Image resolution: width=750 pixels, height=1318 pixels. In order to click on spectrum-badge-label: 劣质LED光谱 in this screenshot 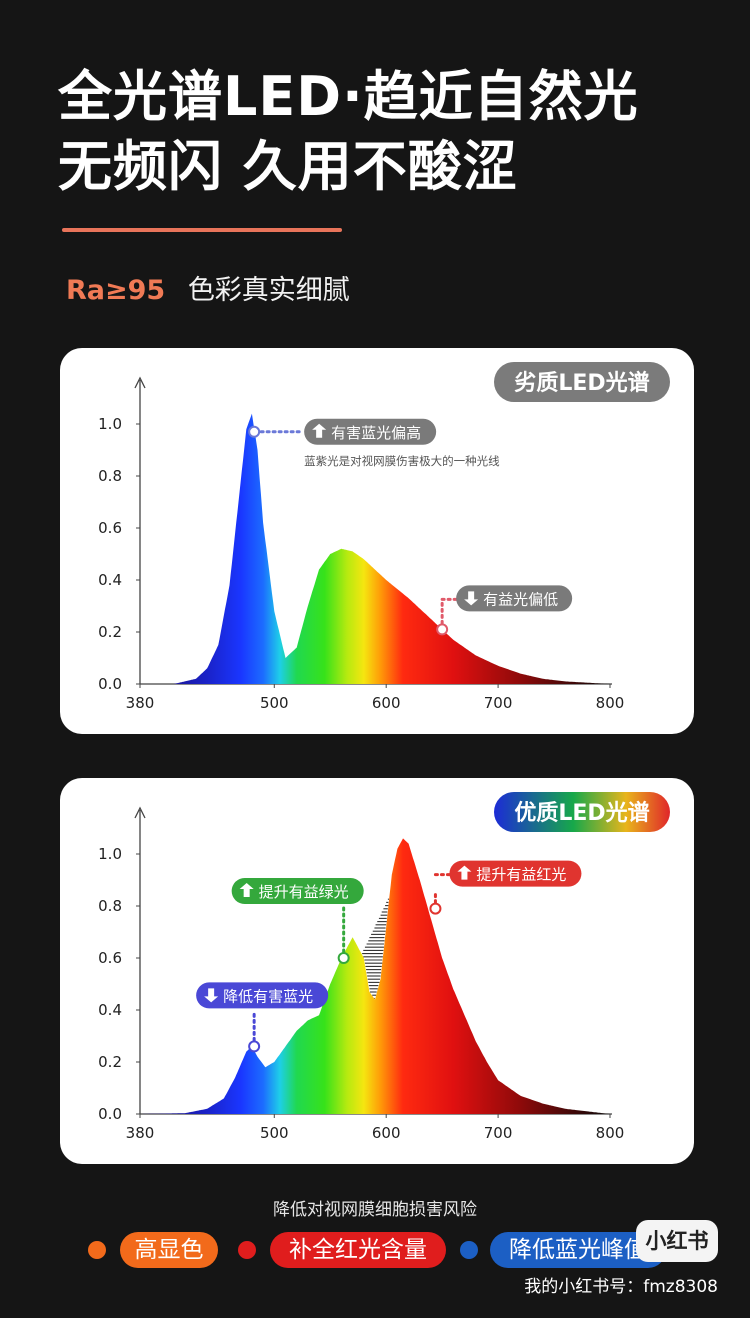, I will do `click(581, 383)`.